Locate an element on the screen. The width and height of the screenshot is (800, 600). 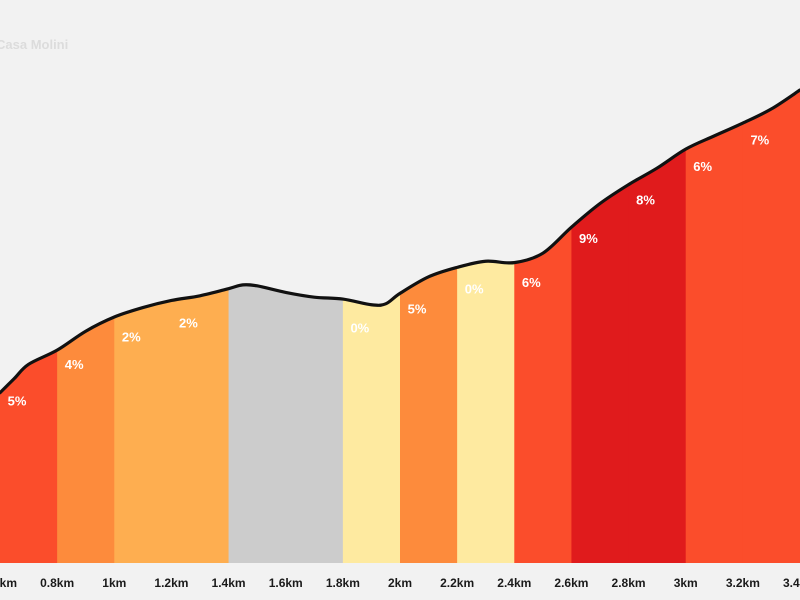
grade-label-0: 5% is located at coordinates (17, 401).